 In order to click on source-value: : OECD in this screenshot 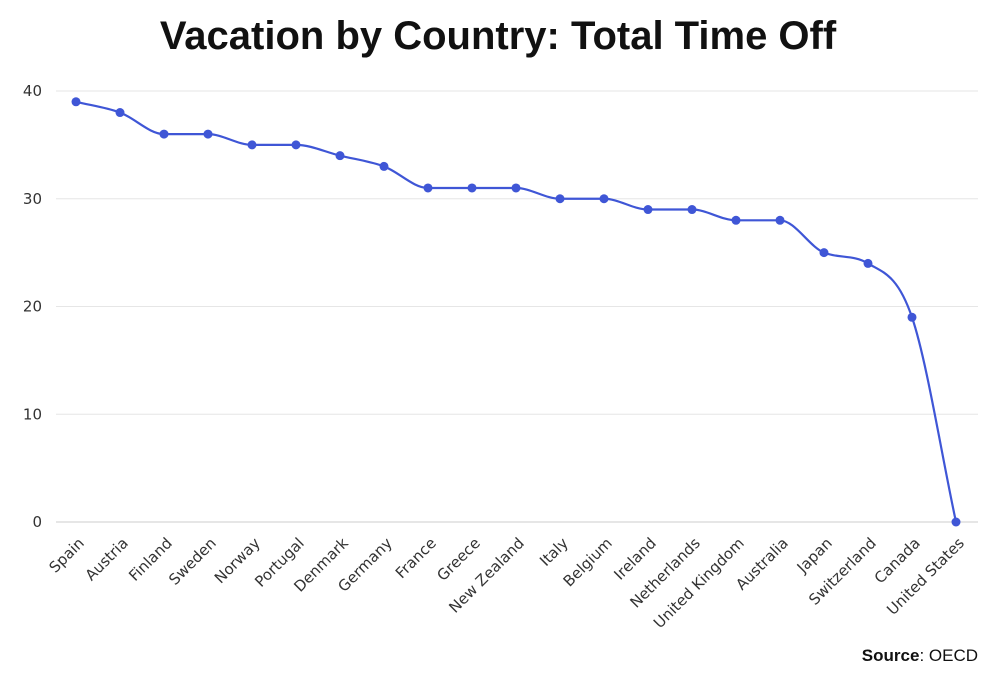, I will do `click(948, 655)`.